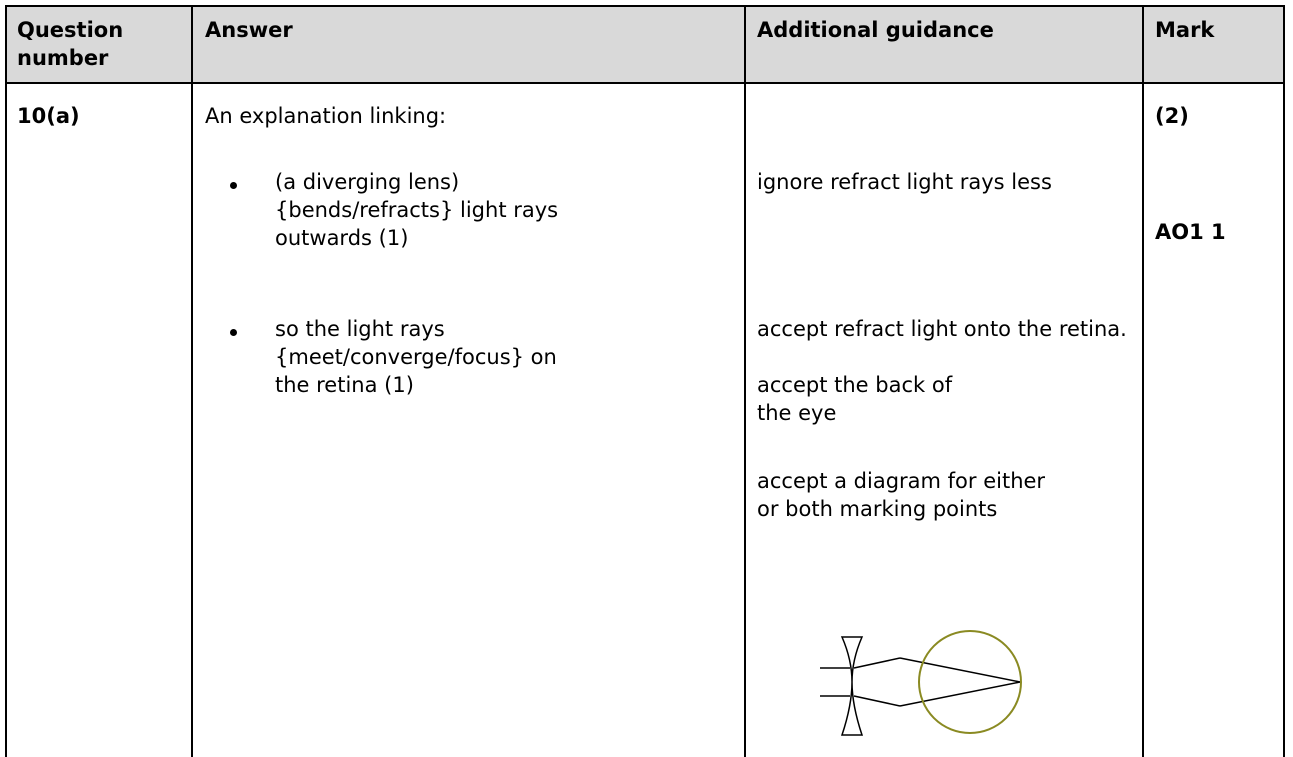  Describe the element at coordinates (644, 44) in the screenshot. I see `header-background` at that location.